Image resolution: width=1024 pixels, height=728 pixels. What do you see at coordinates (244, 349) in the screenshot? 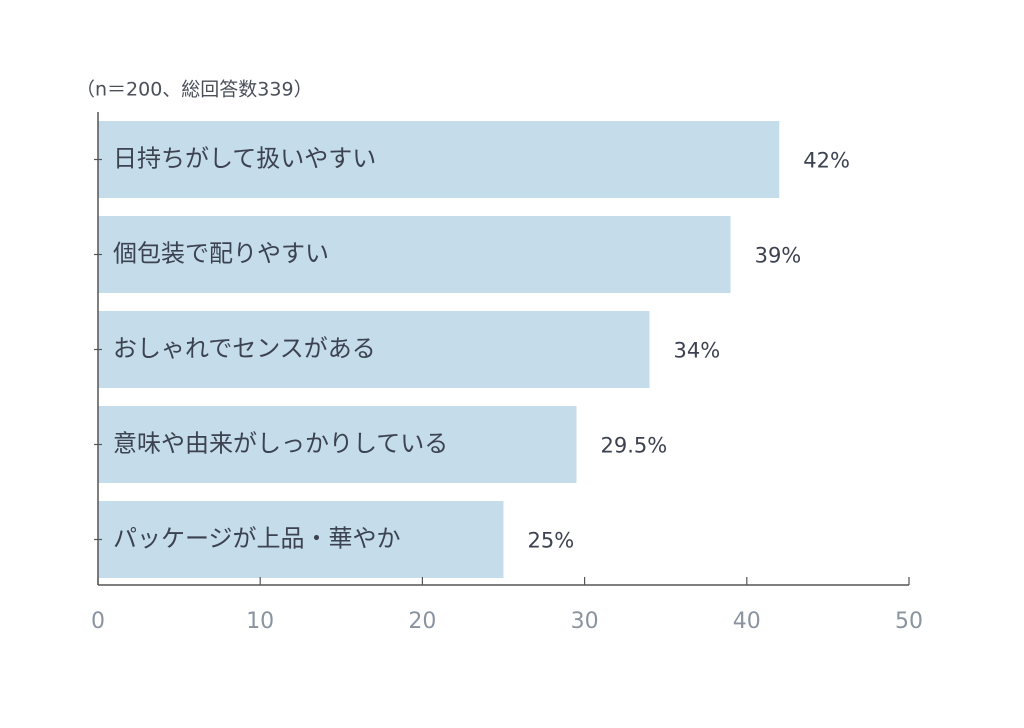
I see `category-label: おしゃれでセンスがある` at bounding box center [244, 349].